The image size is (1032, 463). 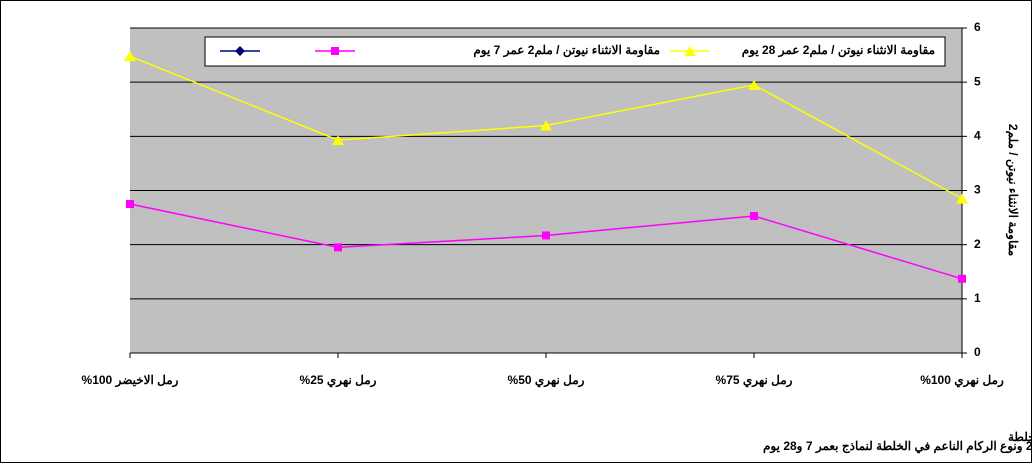 I want to click on y-tick-label: 4, so click(x=977, y=136).